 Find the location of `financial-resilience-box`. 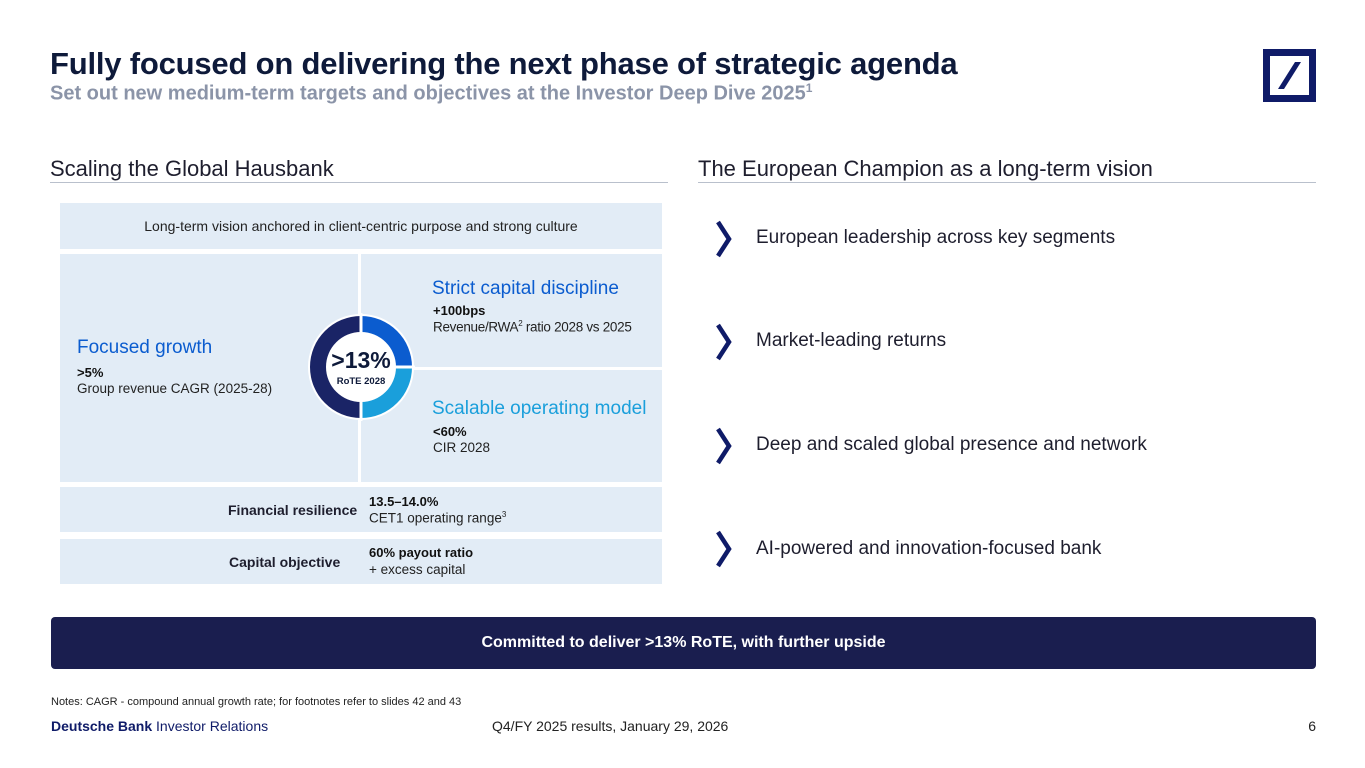

financial-resilience-box is located at coordinates (361, 509).